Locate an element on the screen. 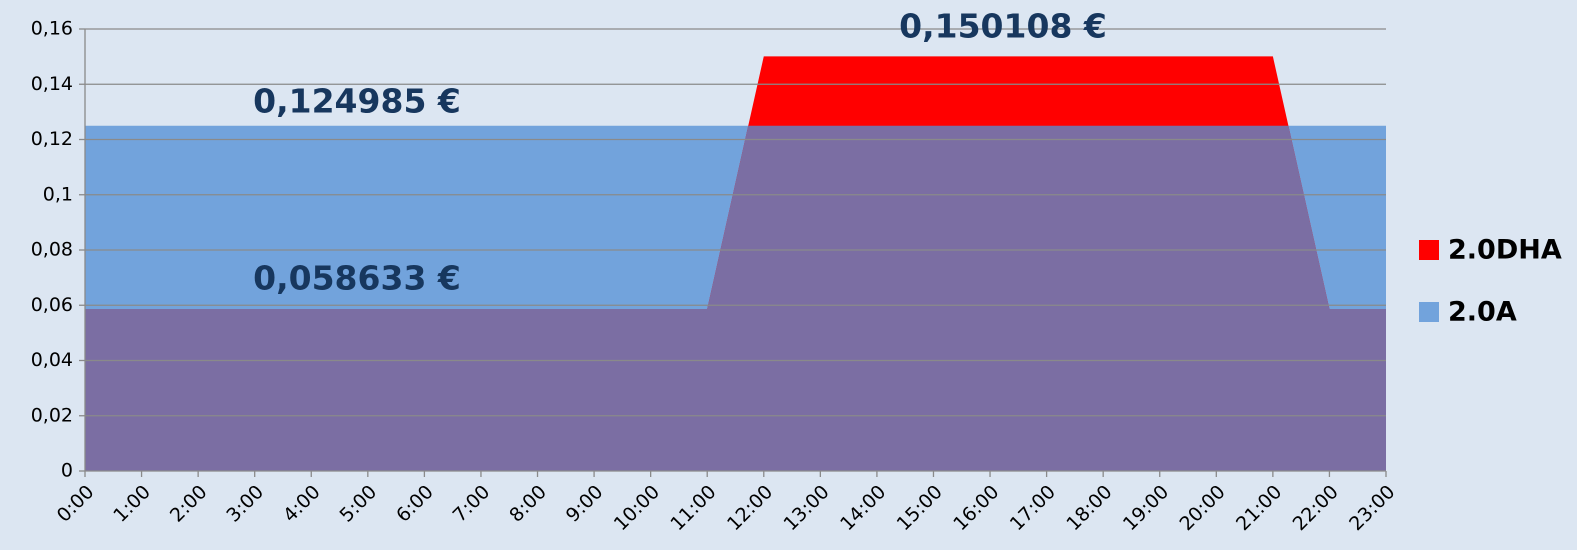 This screenshot has height=550, width=1577. x-tick-label: 16:00 is located at coordinates (976, 508).